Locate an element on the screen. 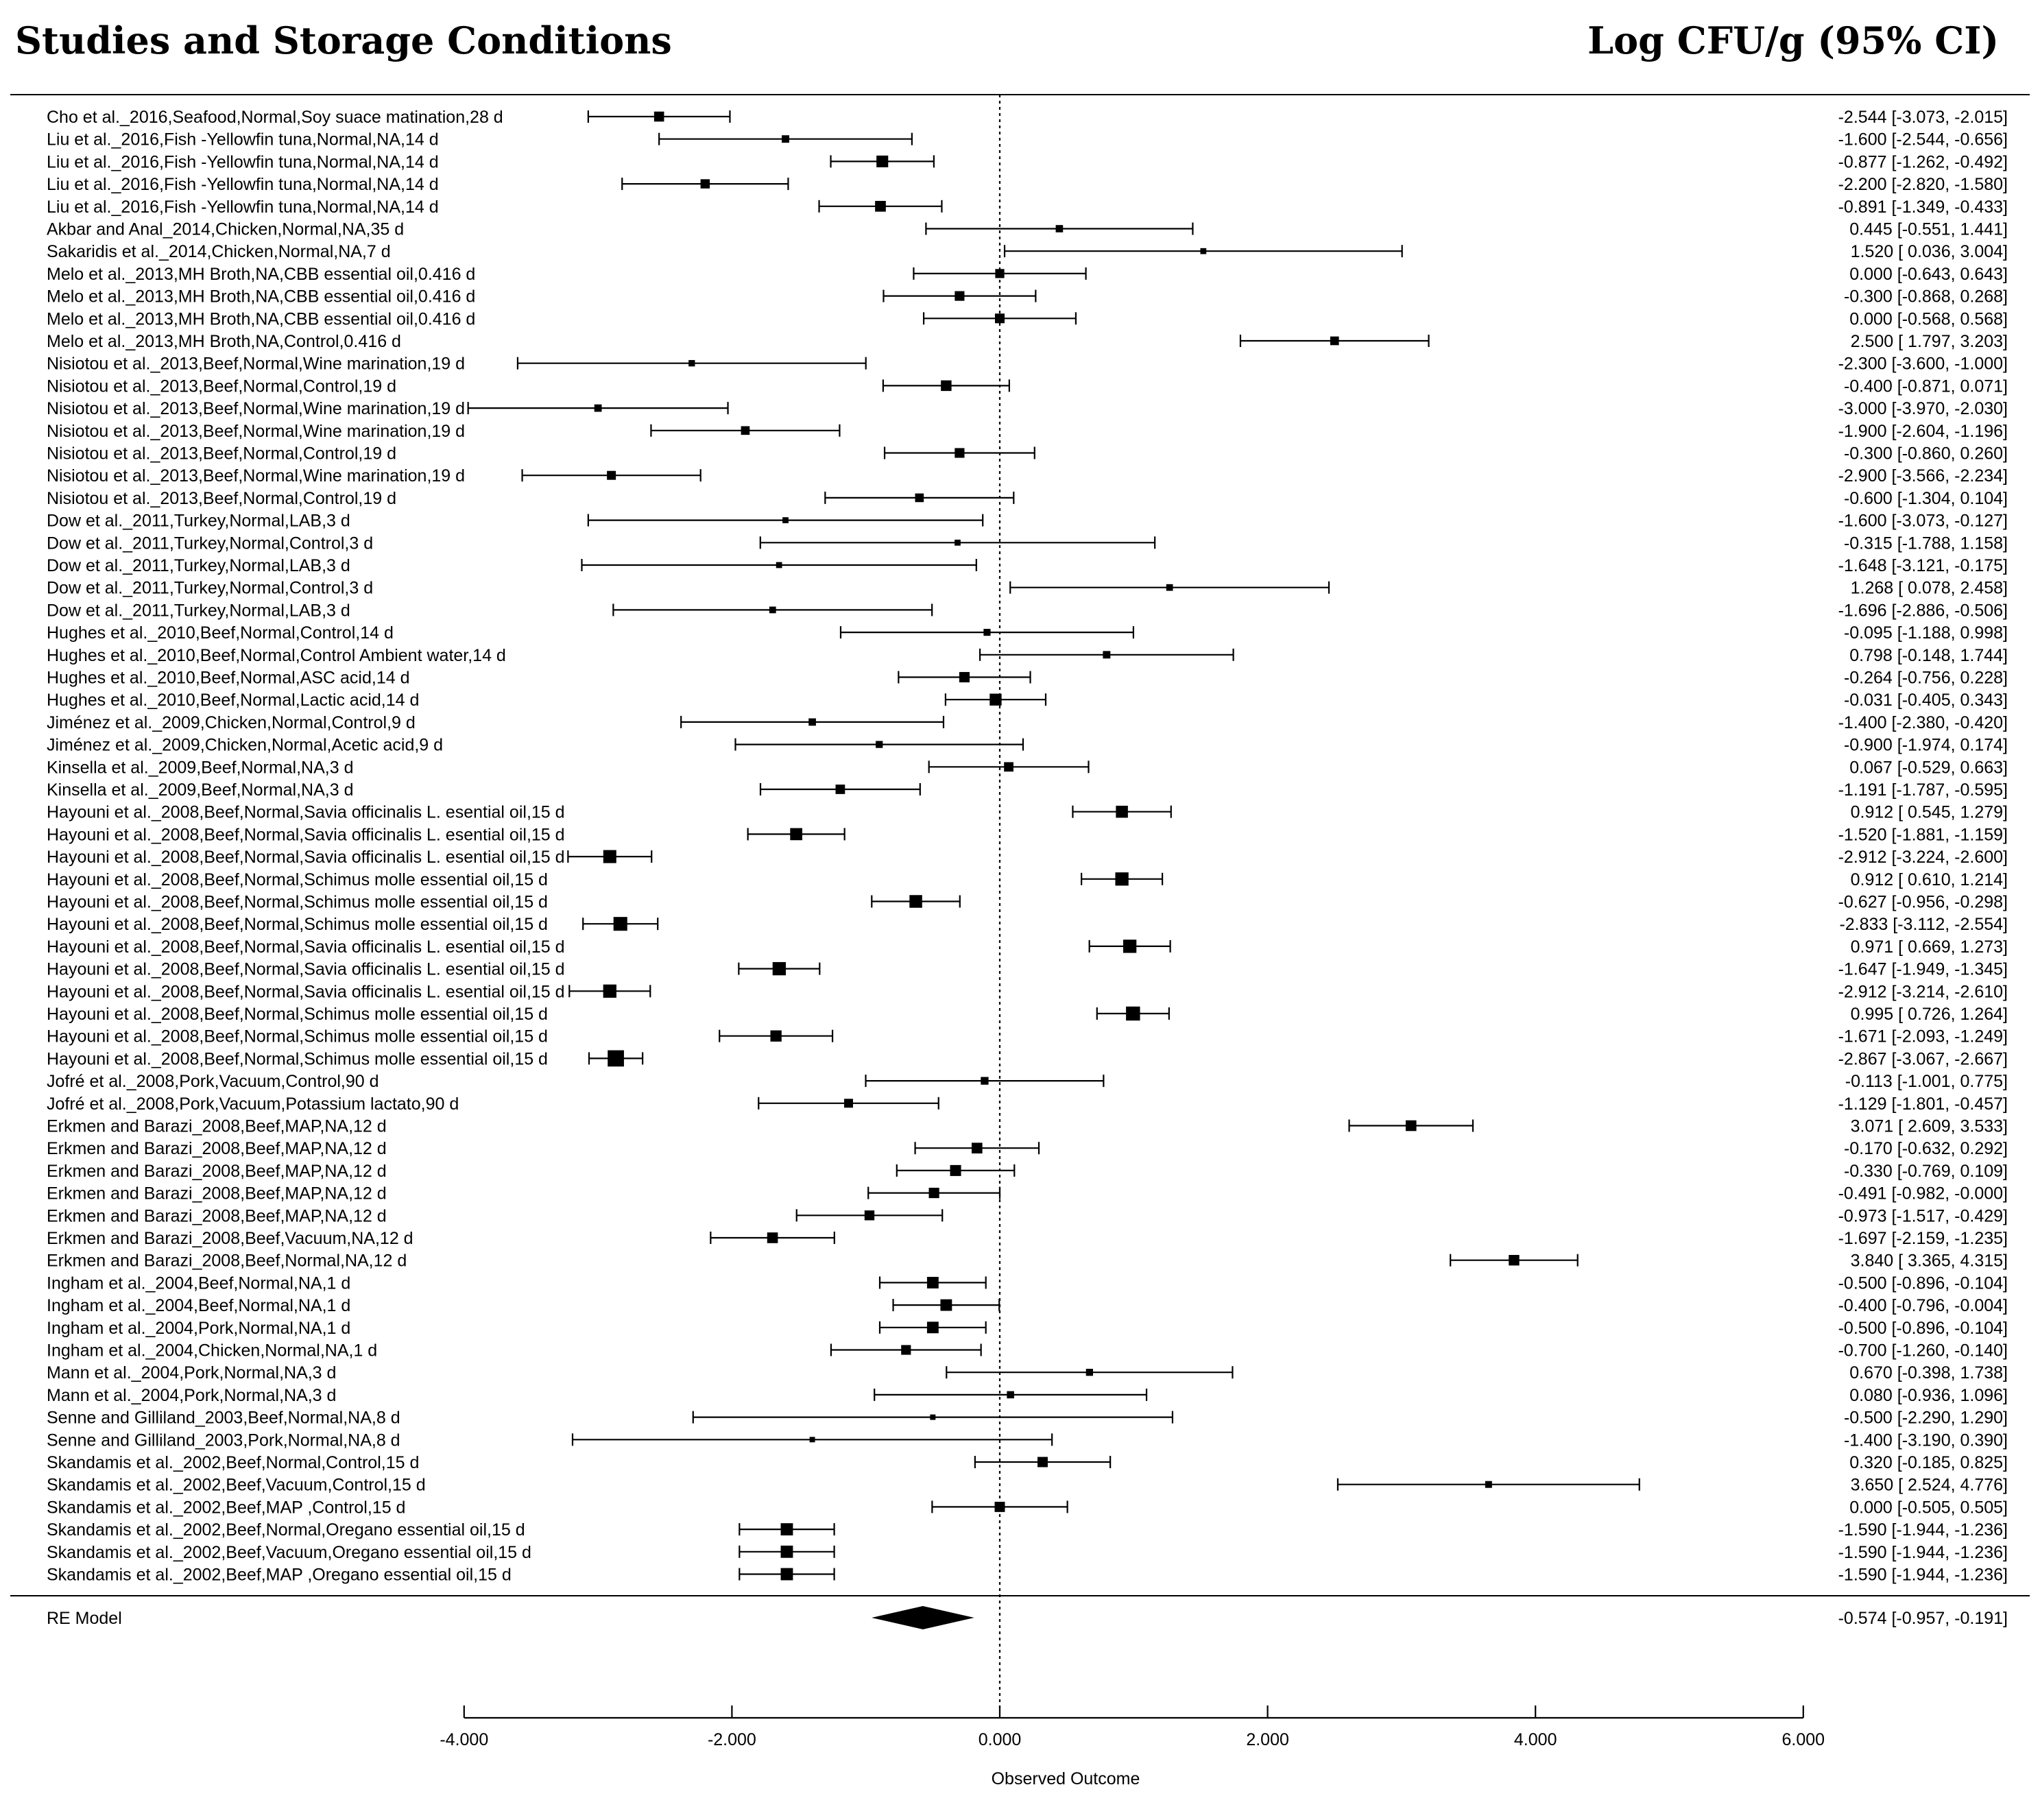 The image size is (2040, 1820). x-tick-label: 2.000 is located at coordinates (1267, 1739).